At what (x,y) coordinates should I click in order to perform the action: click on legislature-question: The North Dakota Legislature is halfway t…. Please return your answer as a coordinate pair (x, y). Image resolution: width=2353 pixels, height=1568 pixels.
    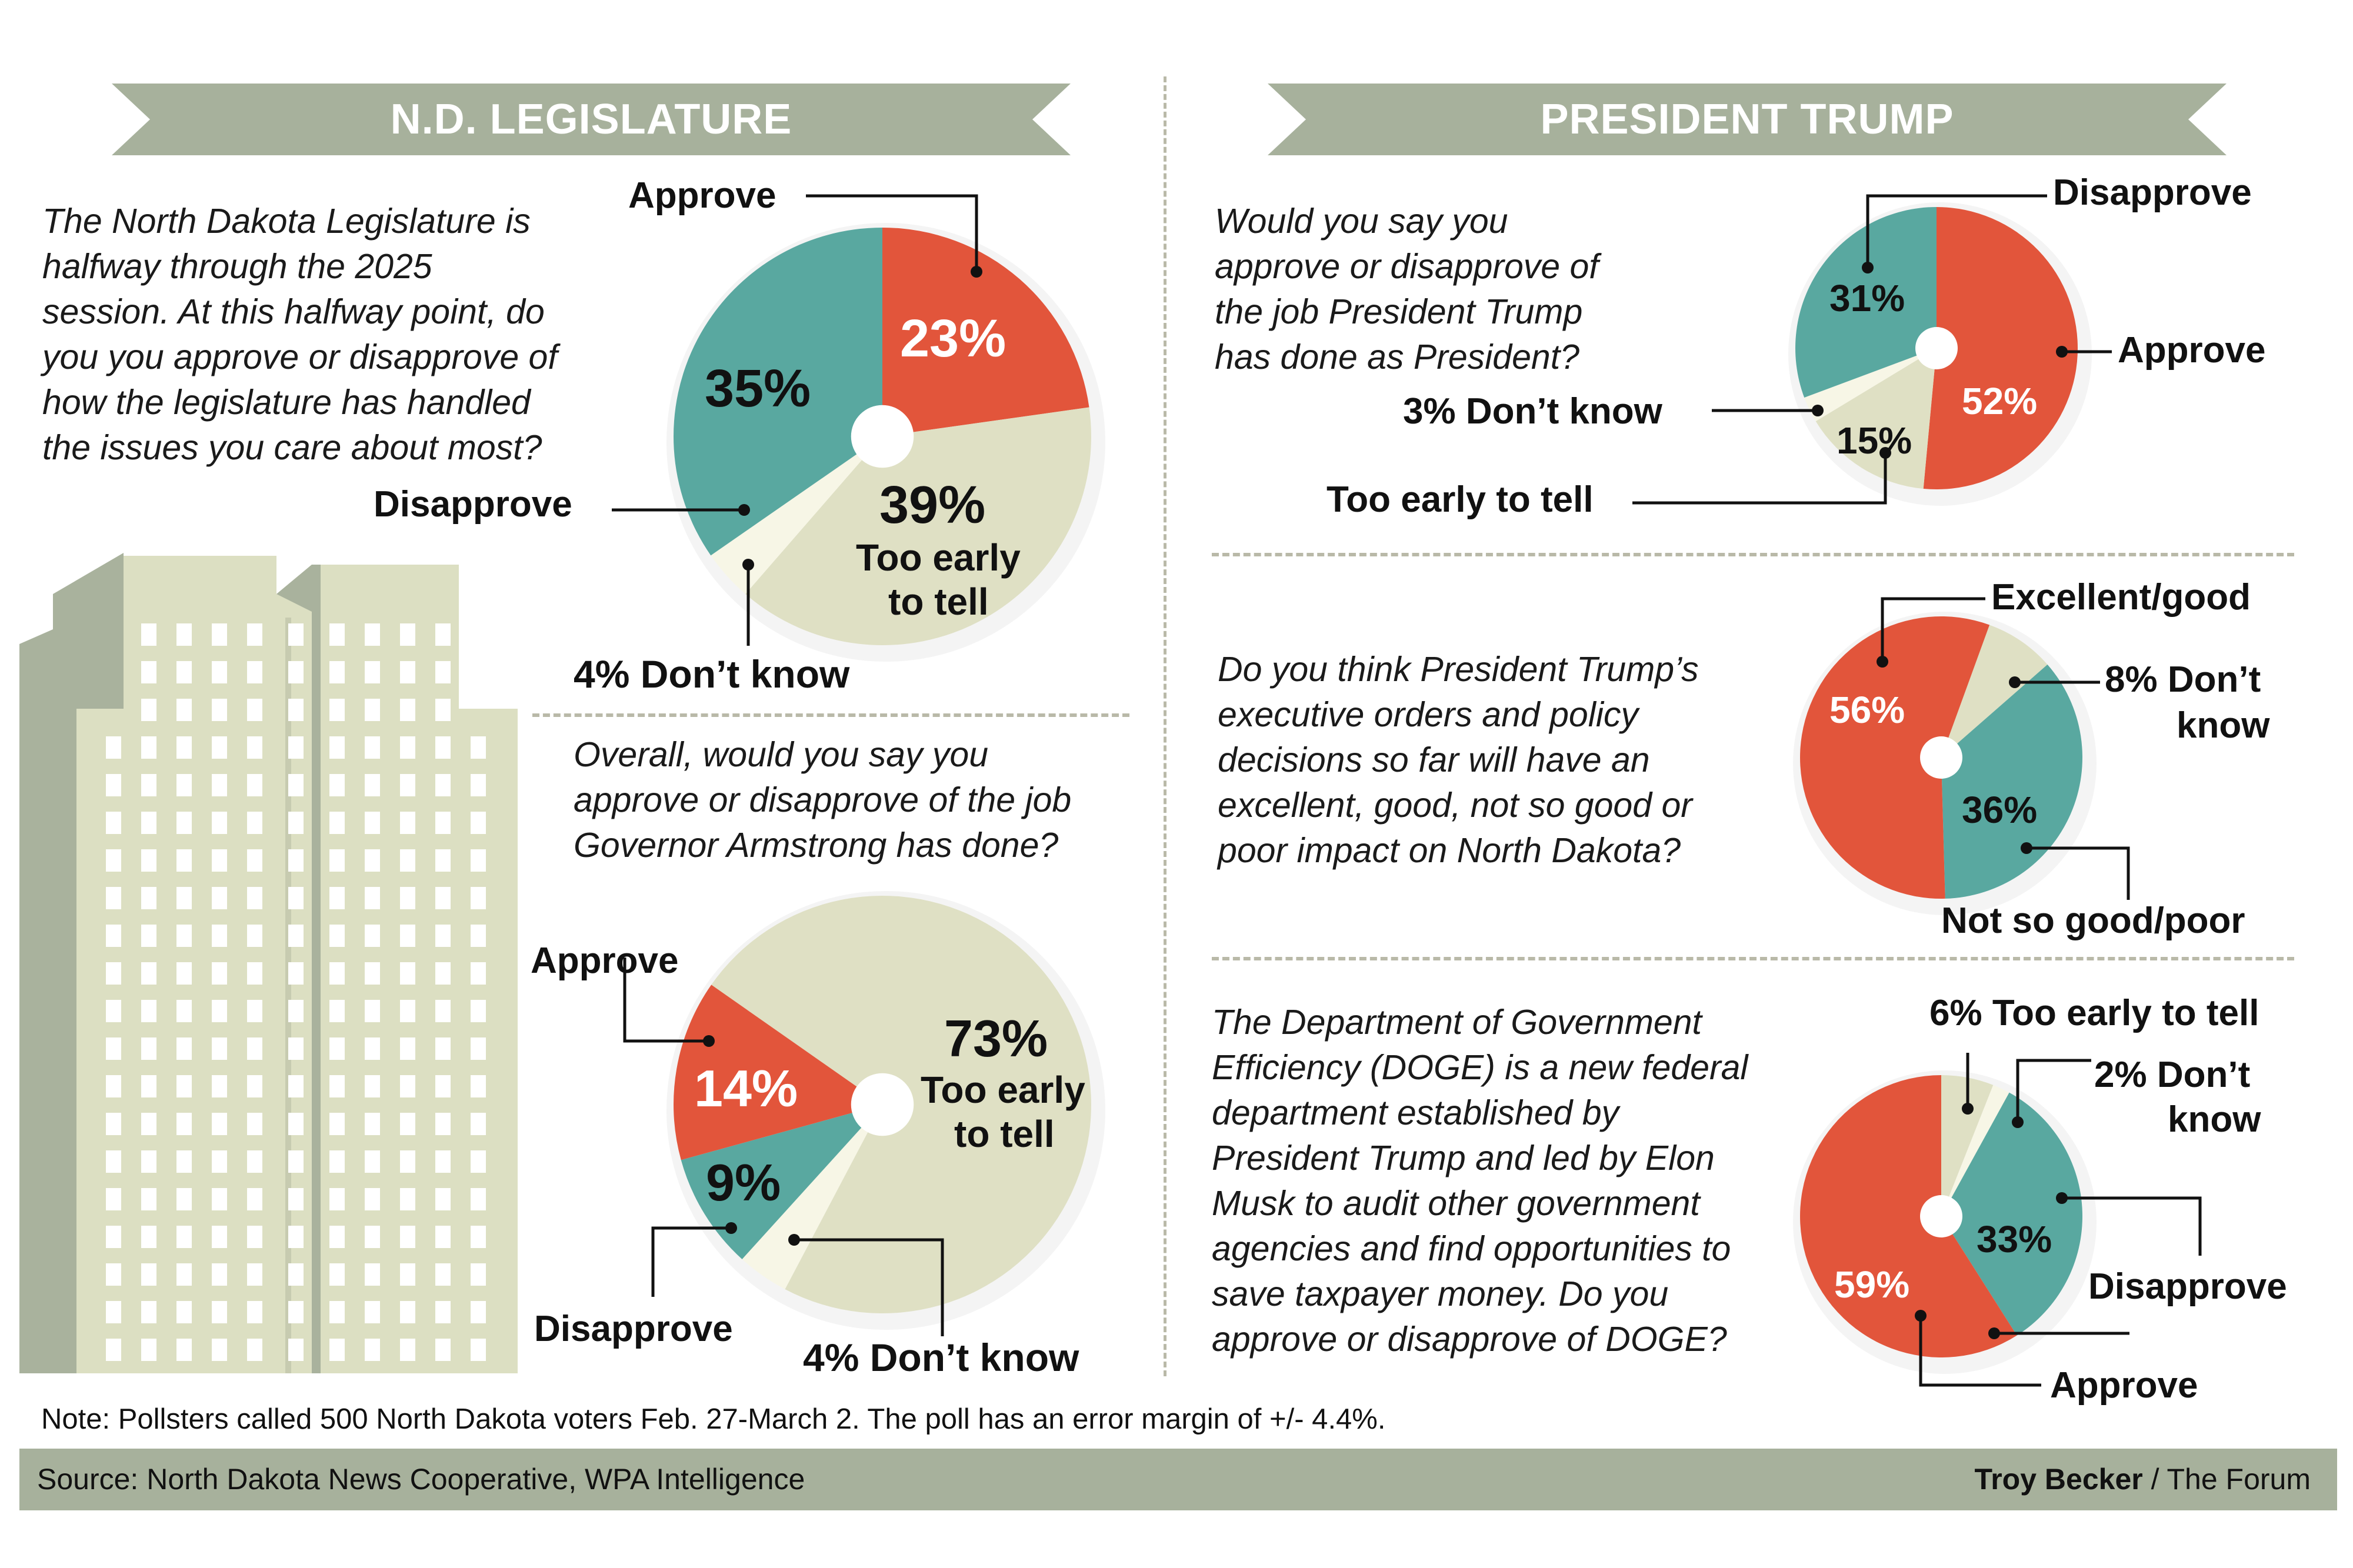
    Looking at the image, I should click on (325, 335).